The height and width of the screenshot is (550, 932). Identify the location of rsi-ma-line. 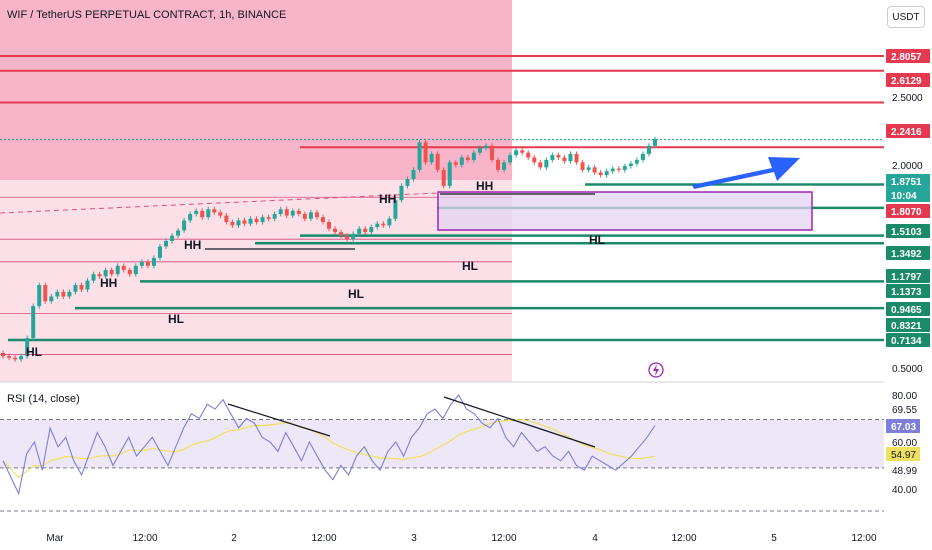
(329, 449).